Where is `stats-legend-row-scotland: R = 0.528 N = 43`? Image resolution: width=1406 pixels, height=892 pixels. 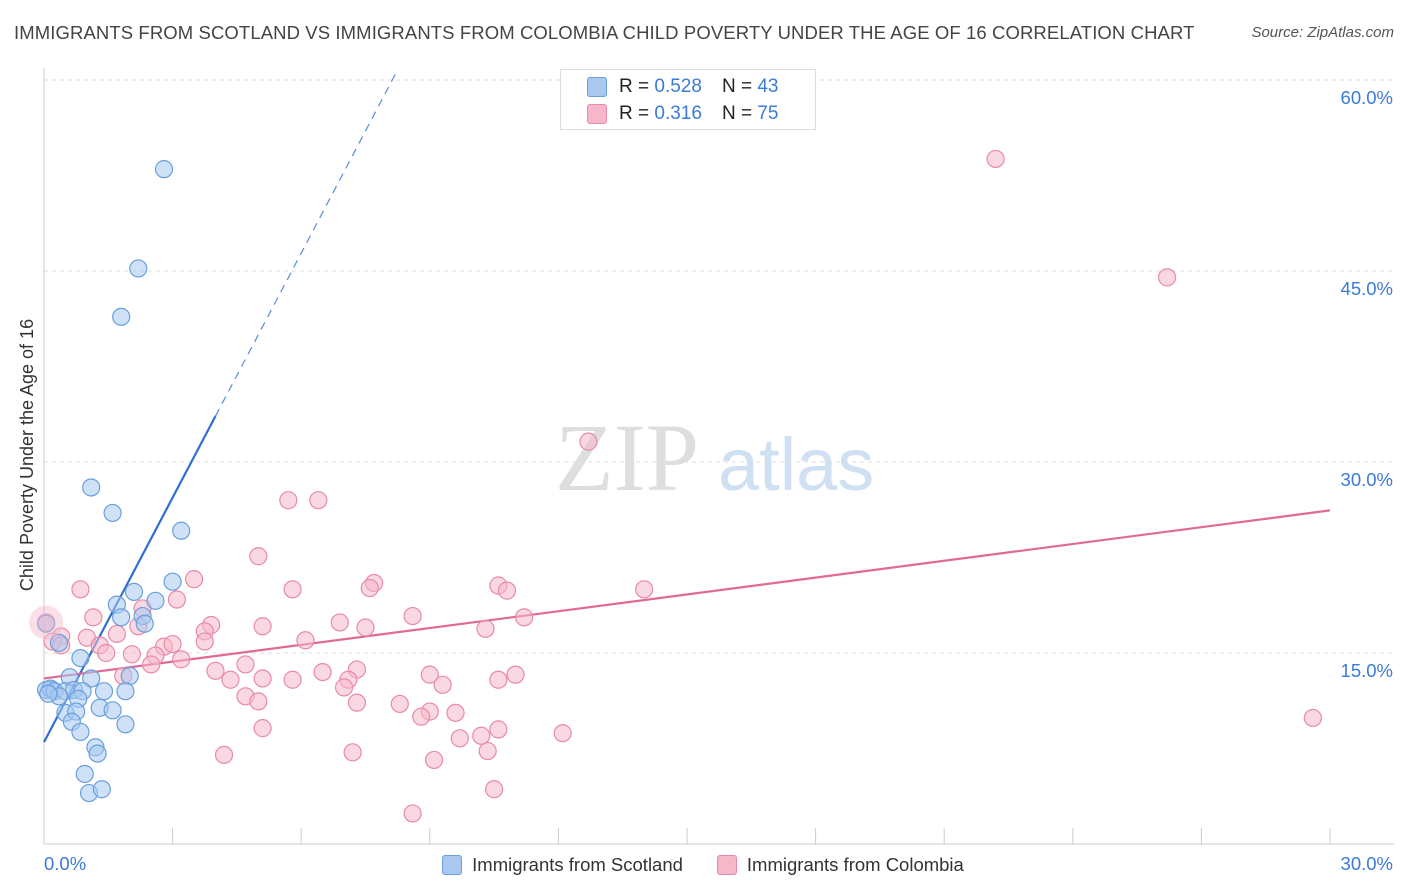 stats-legend-row-scotland: R = 0.528 N = 43 is located at coordinates (682, 87).